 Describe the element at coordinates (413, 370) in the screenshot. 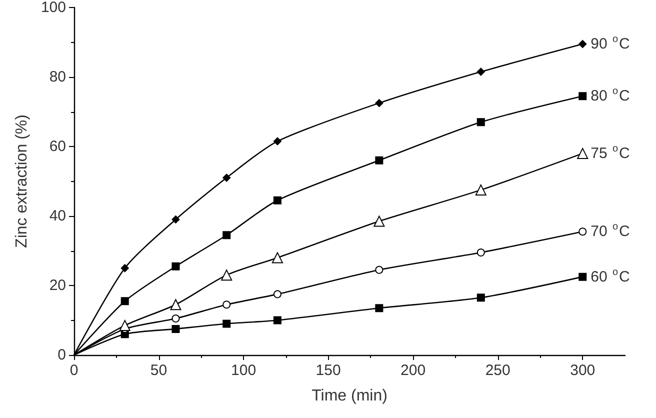

I see `x-tick-label: 200` at that location.